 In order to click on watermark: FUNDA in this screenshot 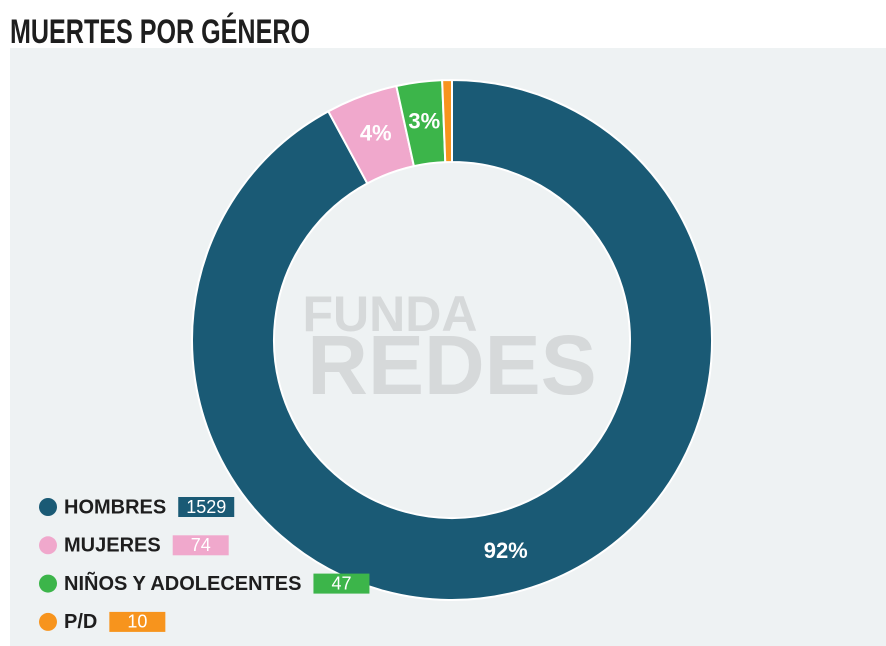, I will do `click(390, 314)`.